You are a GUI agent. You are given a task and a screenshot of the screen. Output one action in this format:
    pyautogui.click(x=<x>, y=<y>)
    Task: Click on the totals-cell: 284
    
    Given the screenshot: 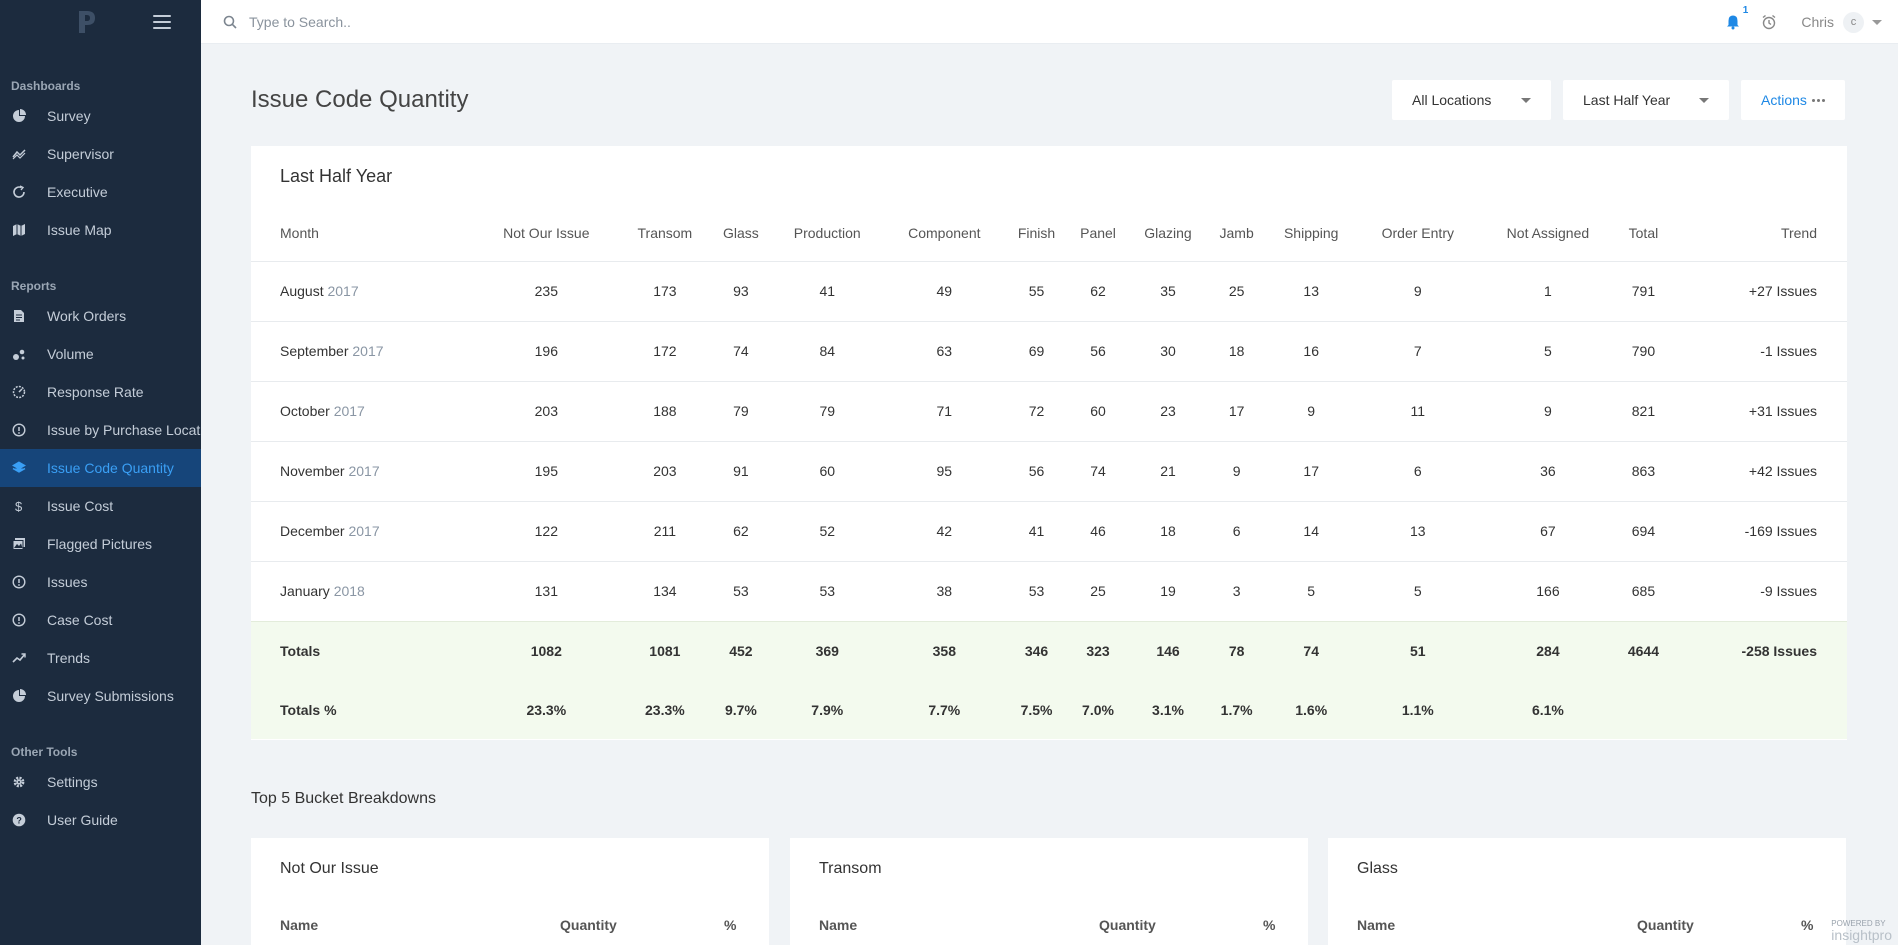 What is the action you would take?
    pyautogui.click(x=1548, y=650)
    